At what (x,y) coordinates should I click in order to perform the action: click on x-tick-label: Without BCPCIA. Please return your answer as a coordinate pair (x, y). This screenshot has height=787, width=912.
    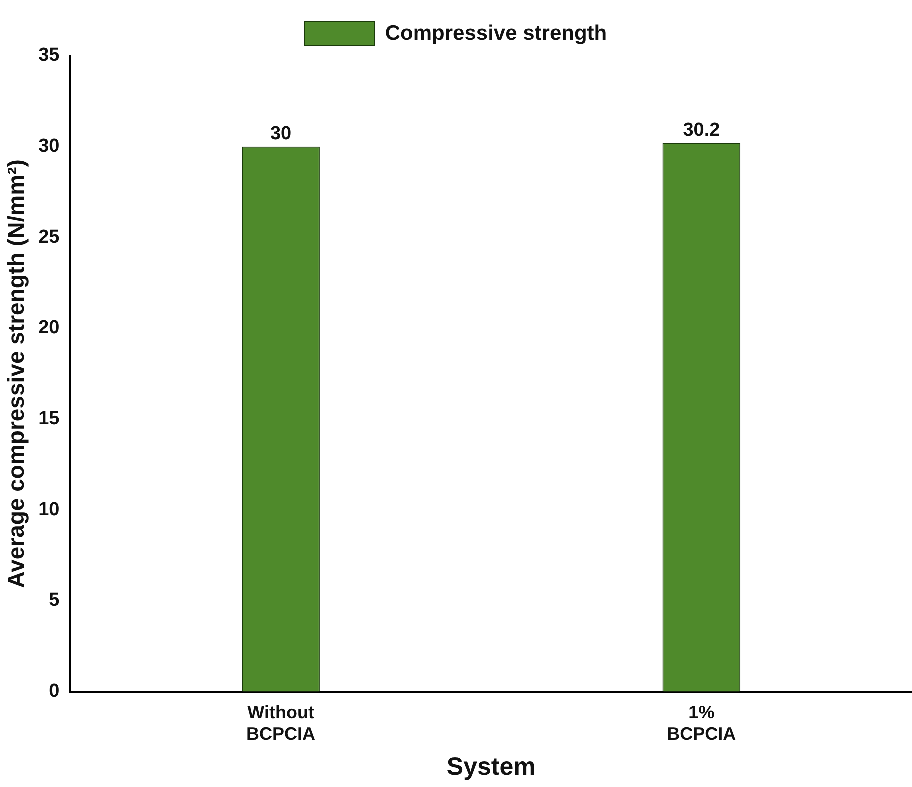
    Looking at the image, I should click on (281, 723).